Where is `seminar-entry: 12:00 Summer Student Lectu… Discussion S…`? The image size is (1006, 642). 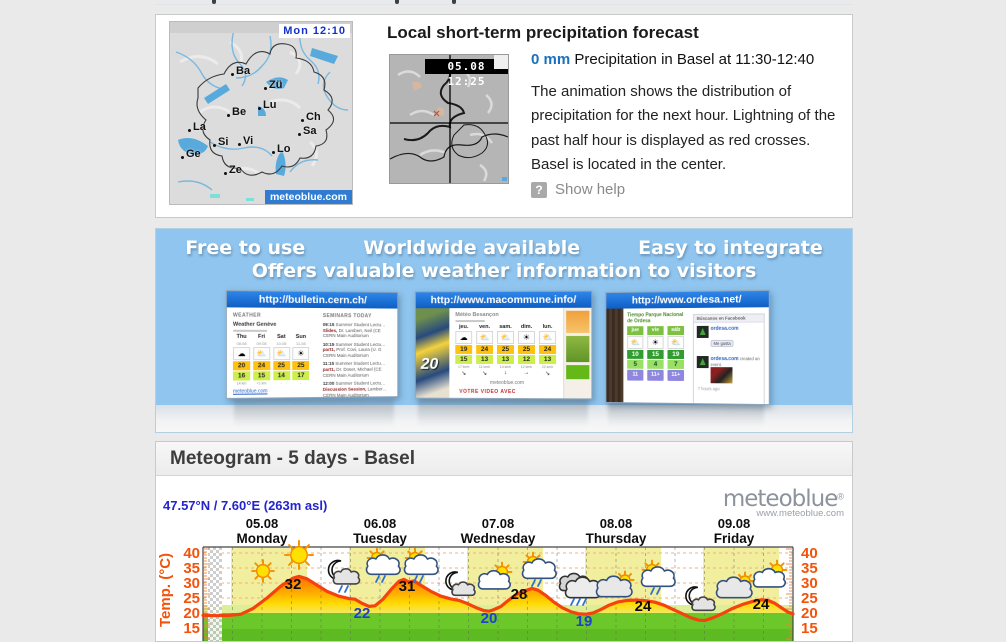 seminar-entry: 12:00 Summer Student Lectu… Discussion S… is located at coordinates (354, 389).